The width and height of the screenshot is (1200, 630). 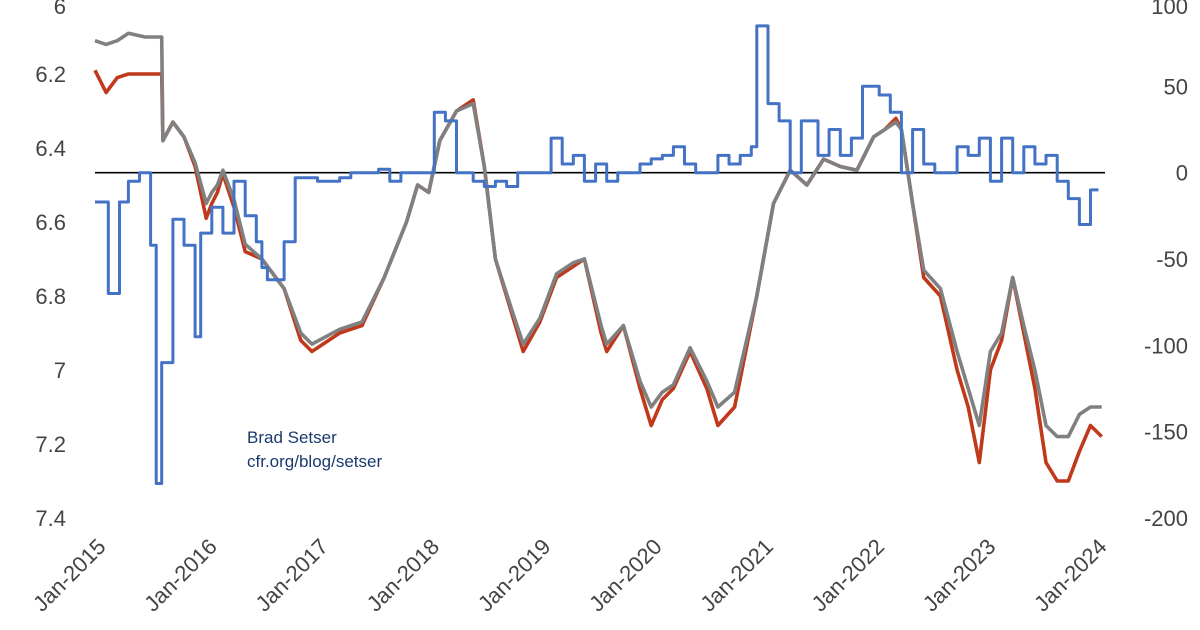 What do you see at coordinates (314, 461) in the screenshot?
I see `credit-url: cfr.org/blog/setser` at bounding box center [314, 461].